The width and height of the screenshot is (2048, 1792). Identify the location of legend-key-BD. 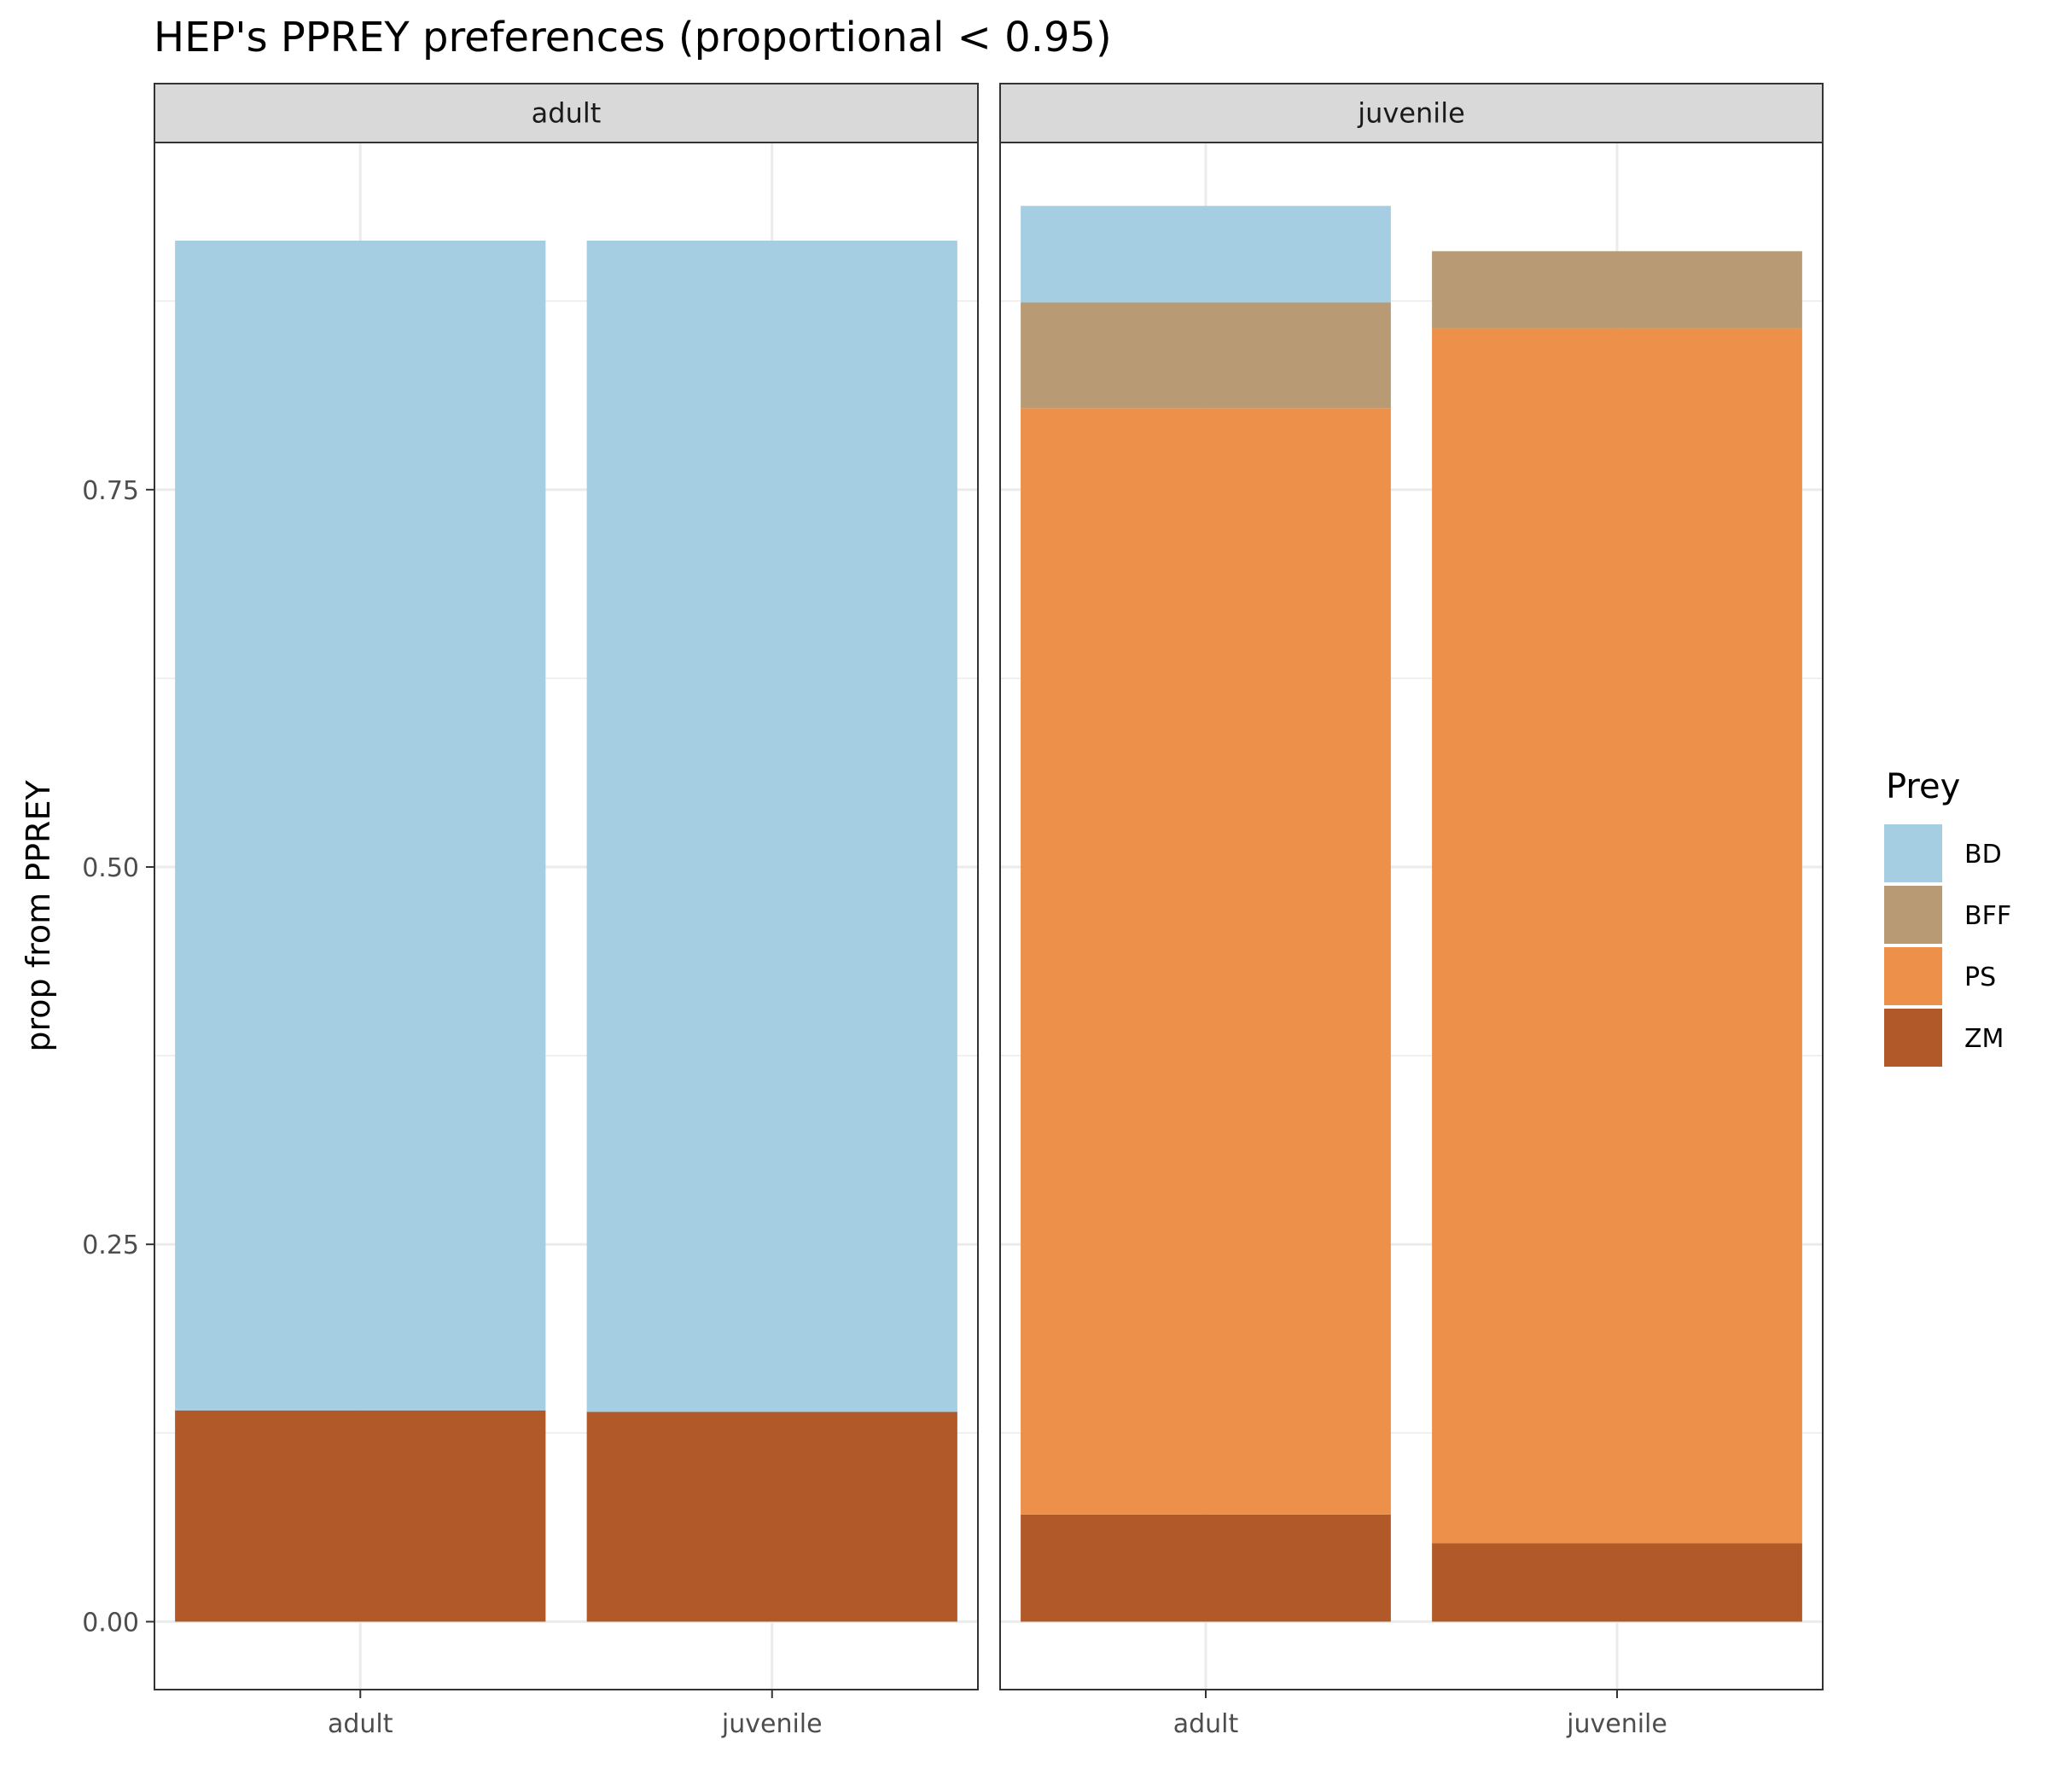
(1913, 853).